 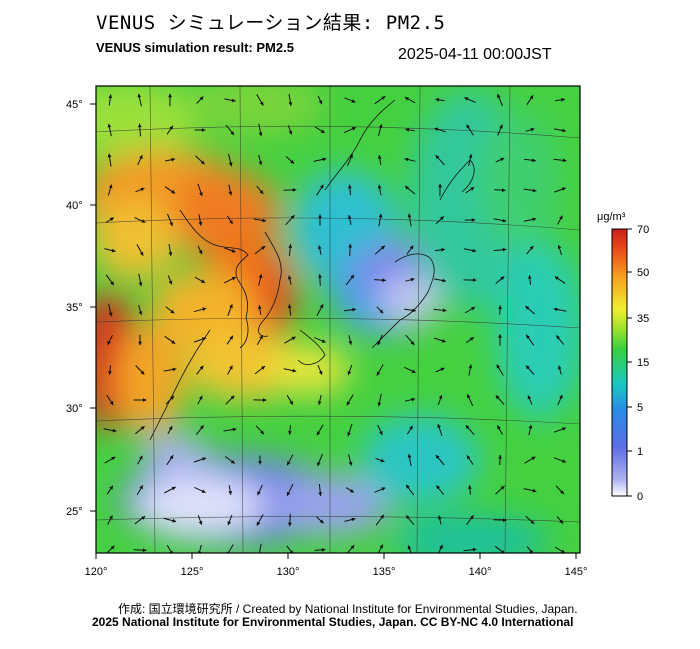 What do you see at coordinates (288, 572) in the screenshot?
I see `lon-tick-label: 130°` at bounding box center [288, 572].